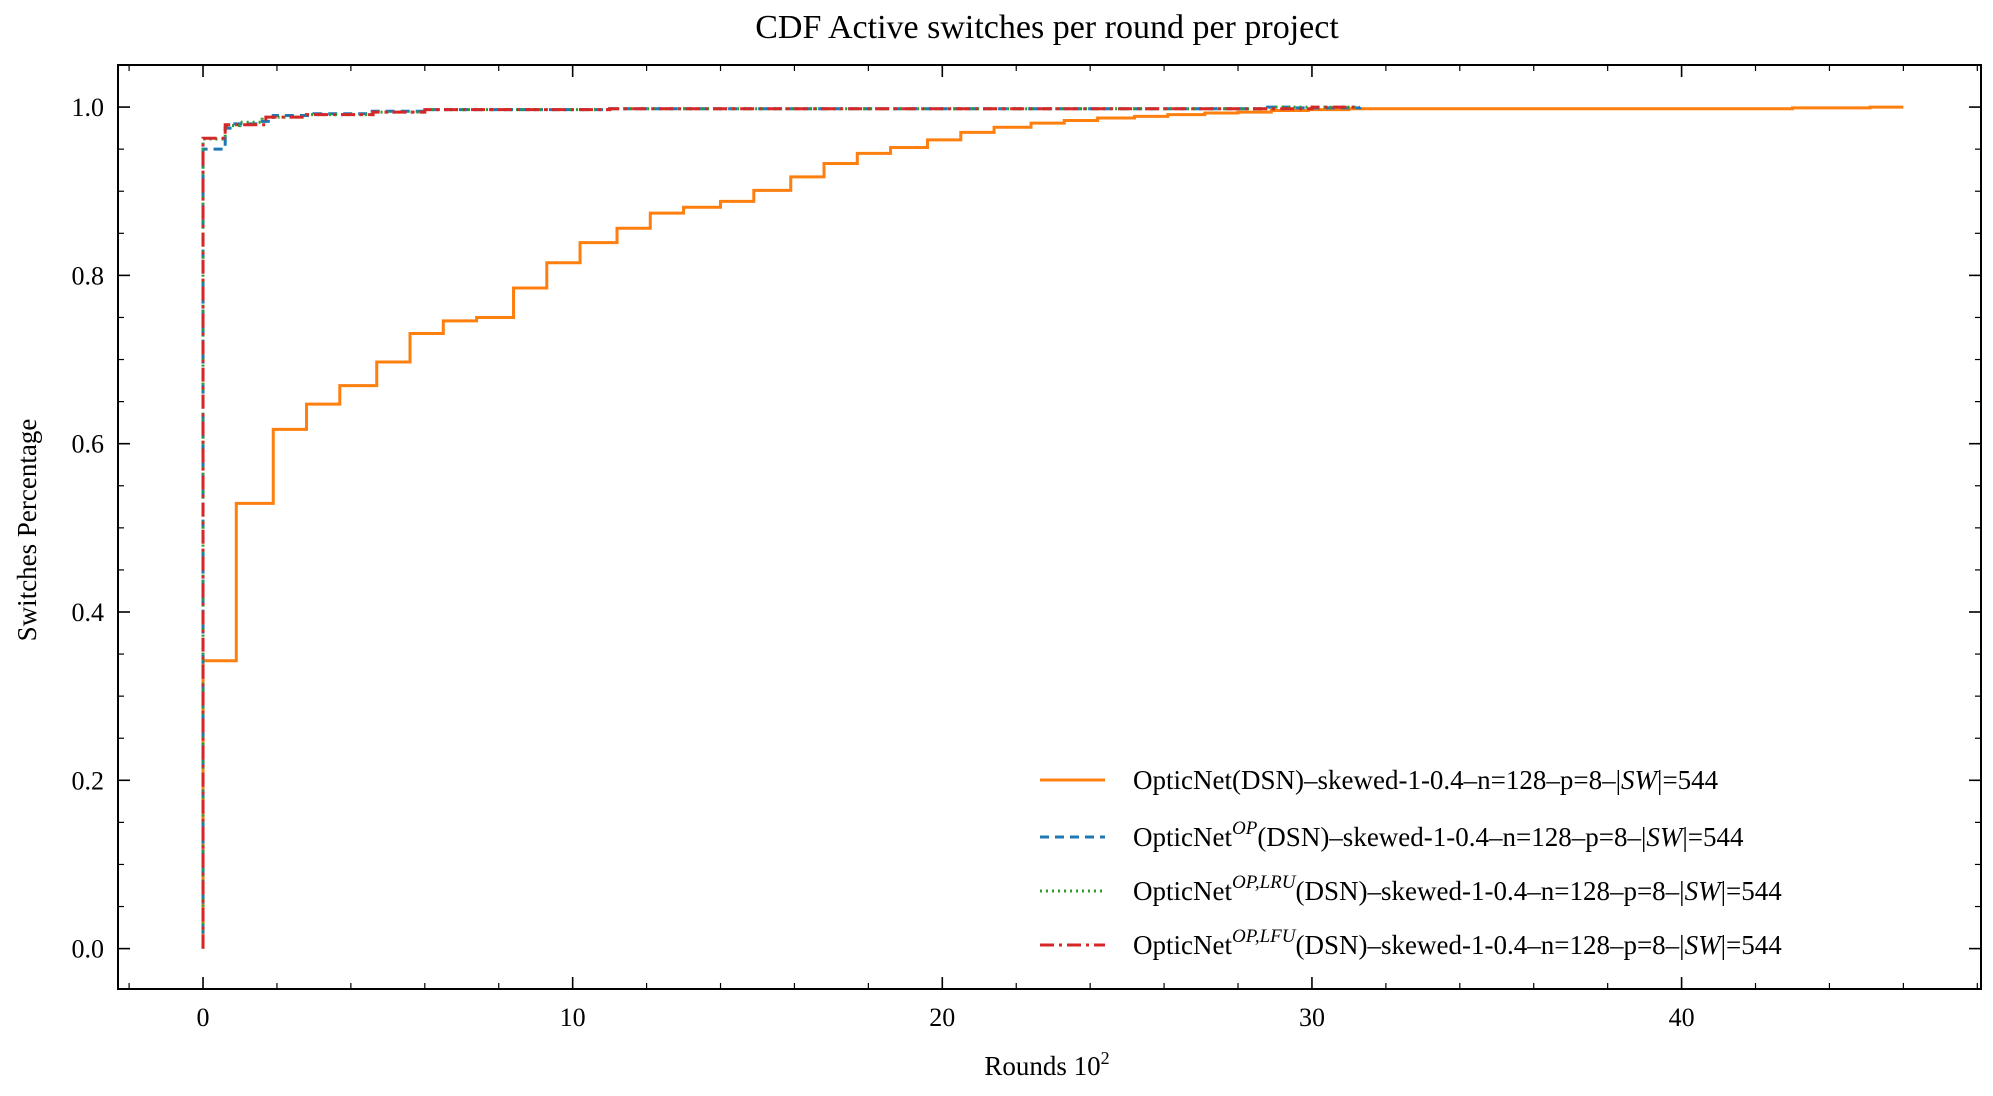  What do you see at coordinates (1264, 936) in the screenshot?
I see `legend-label-superscript: OP,LFU` at bounding box center [1264, 936].